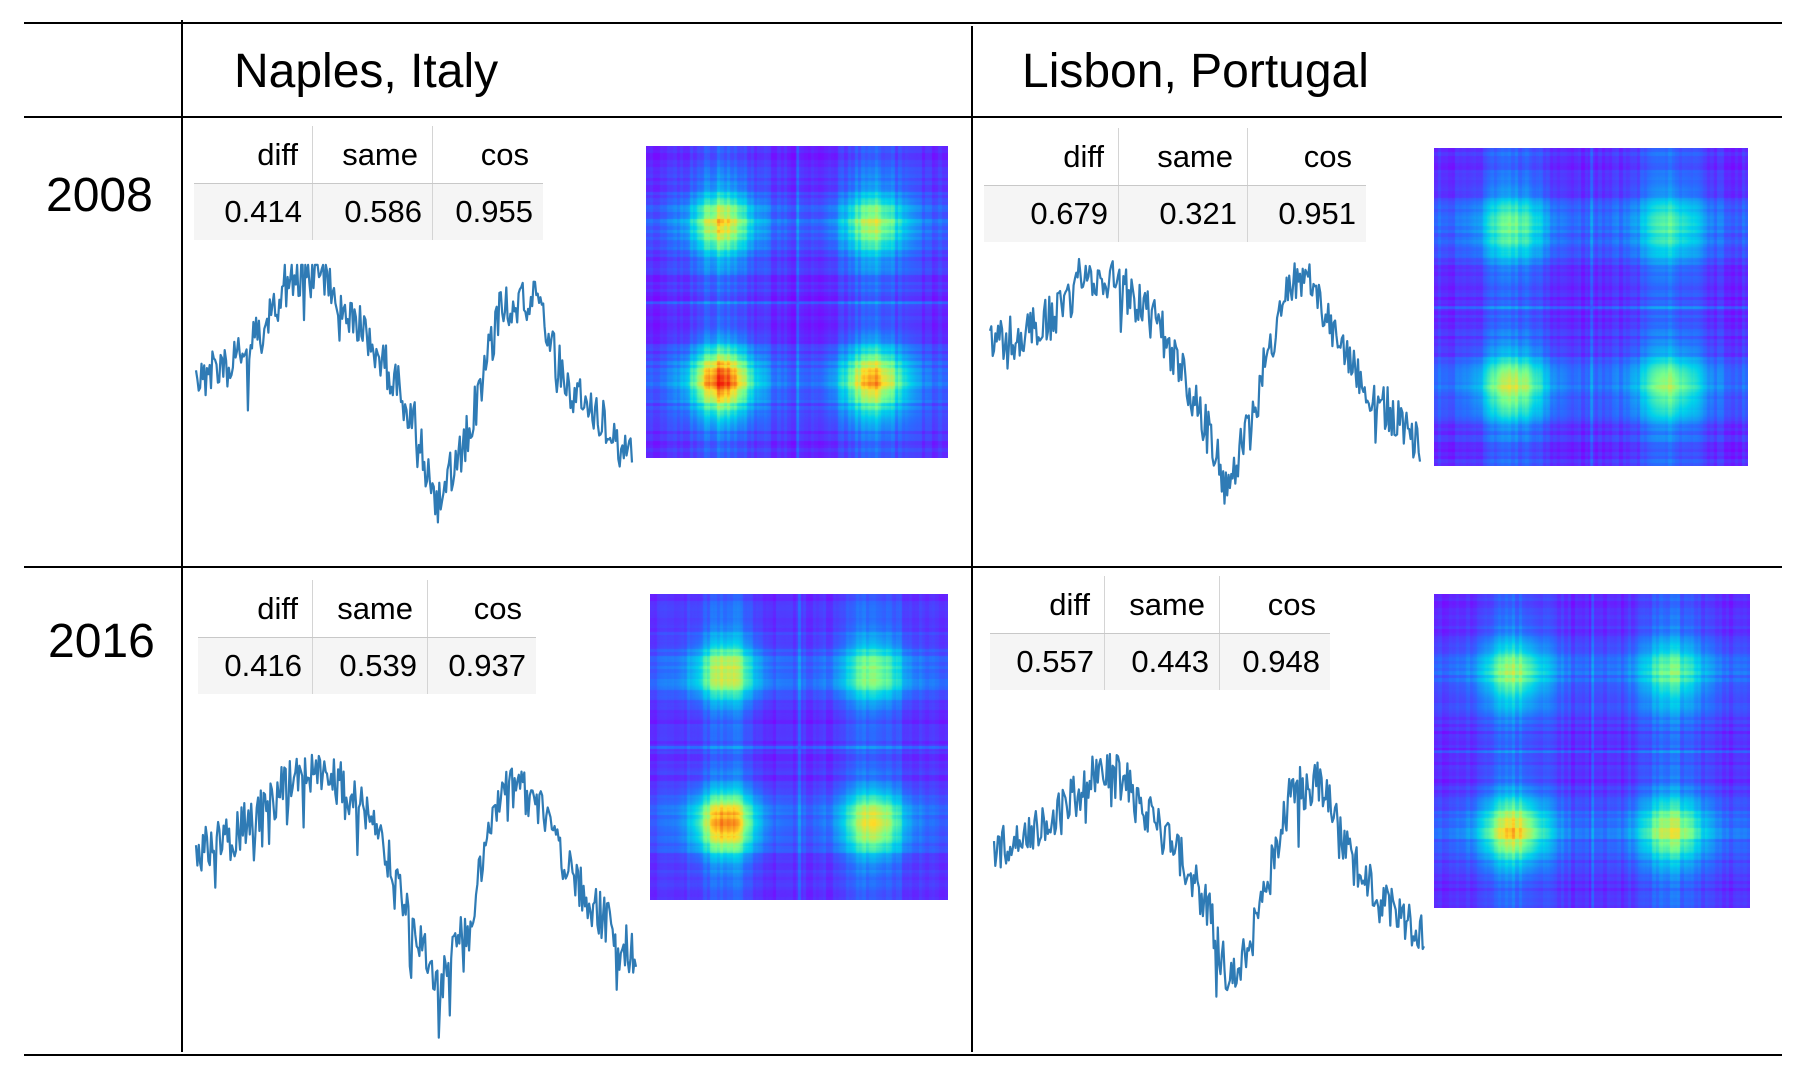 The width and height of the screenshot is (1798, 1080). I want to click on row-divider, so click(903, 567).